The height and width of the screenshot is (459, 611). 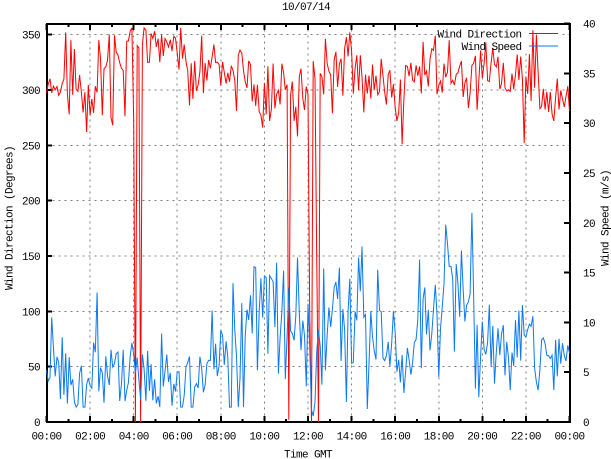 What do you see at coordinates (589, 125) in the screenshot?
I see `svg-text: 30` at bounding box center [589, 125].